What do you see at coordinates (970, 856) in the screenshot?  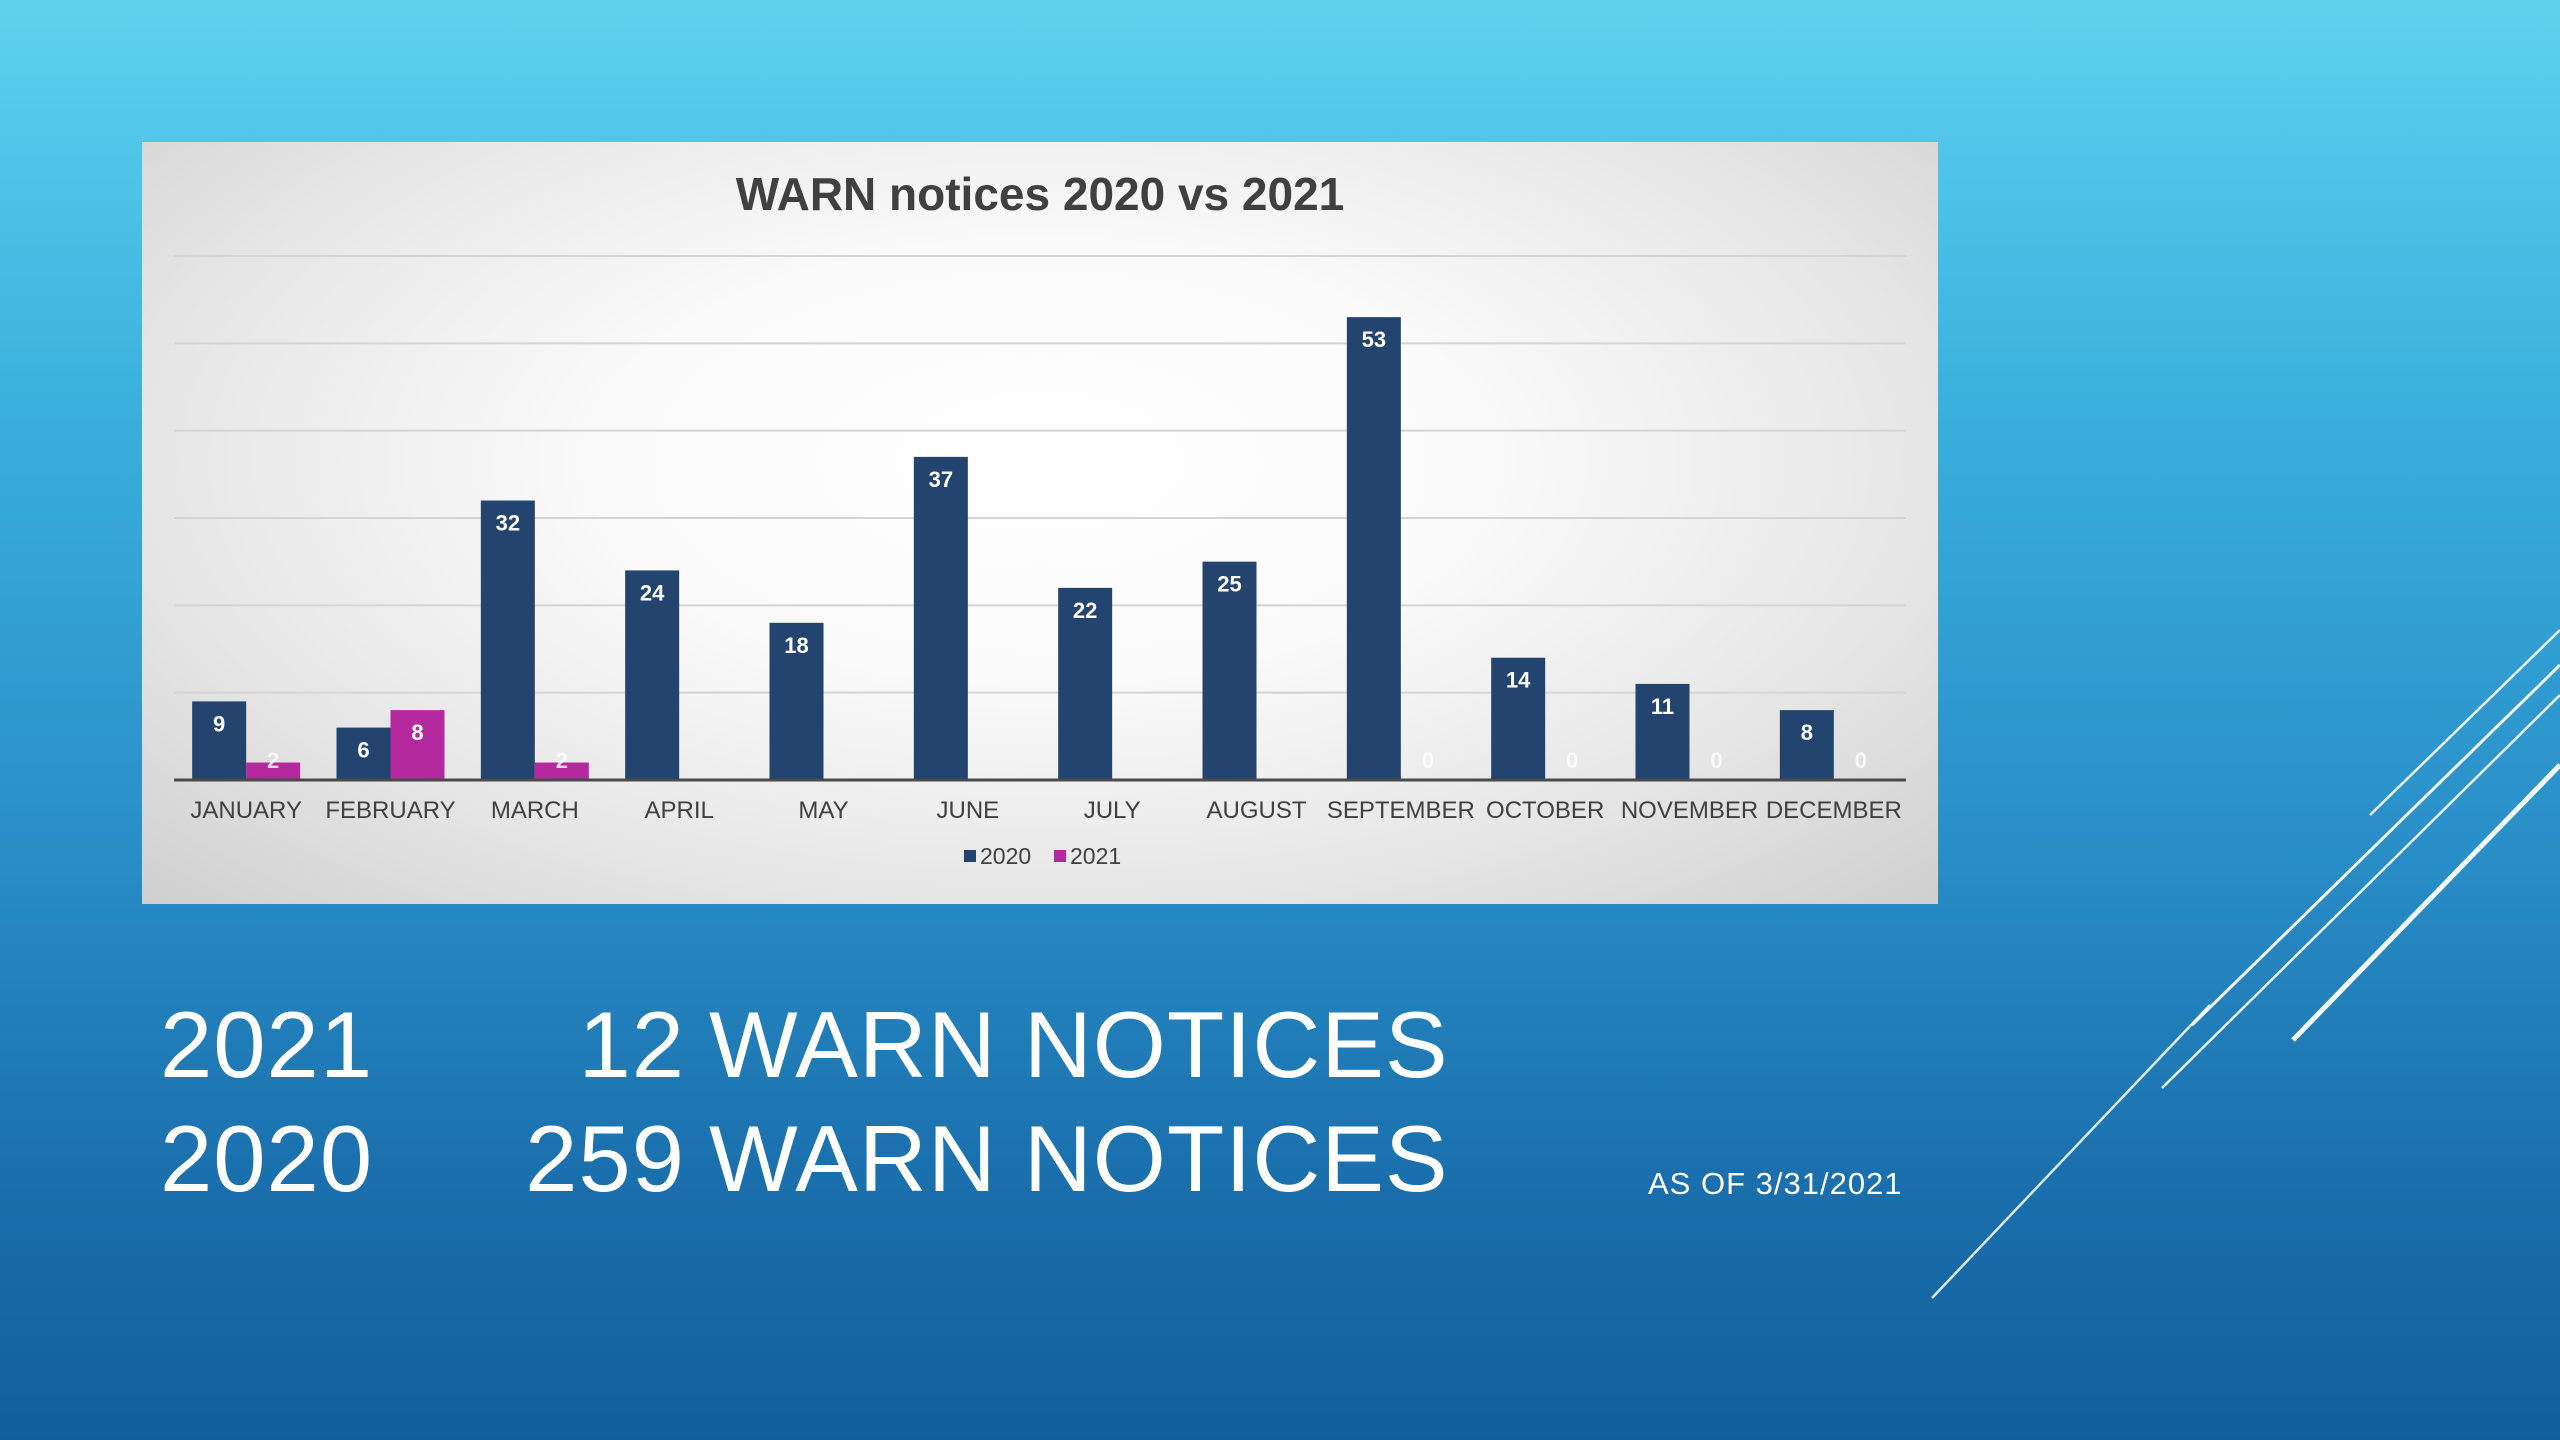 I see `legend-swatch-2020` at bounding box center [970, 856].